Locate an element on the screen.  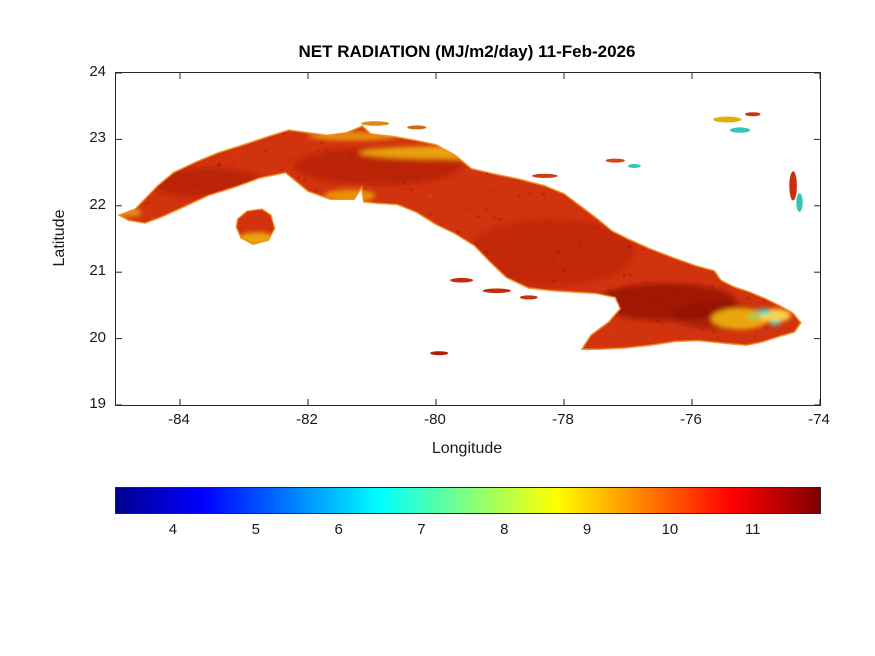
y-tick-label: 23 is located at coordinates (97, 138).